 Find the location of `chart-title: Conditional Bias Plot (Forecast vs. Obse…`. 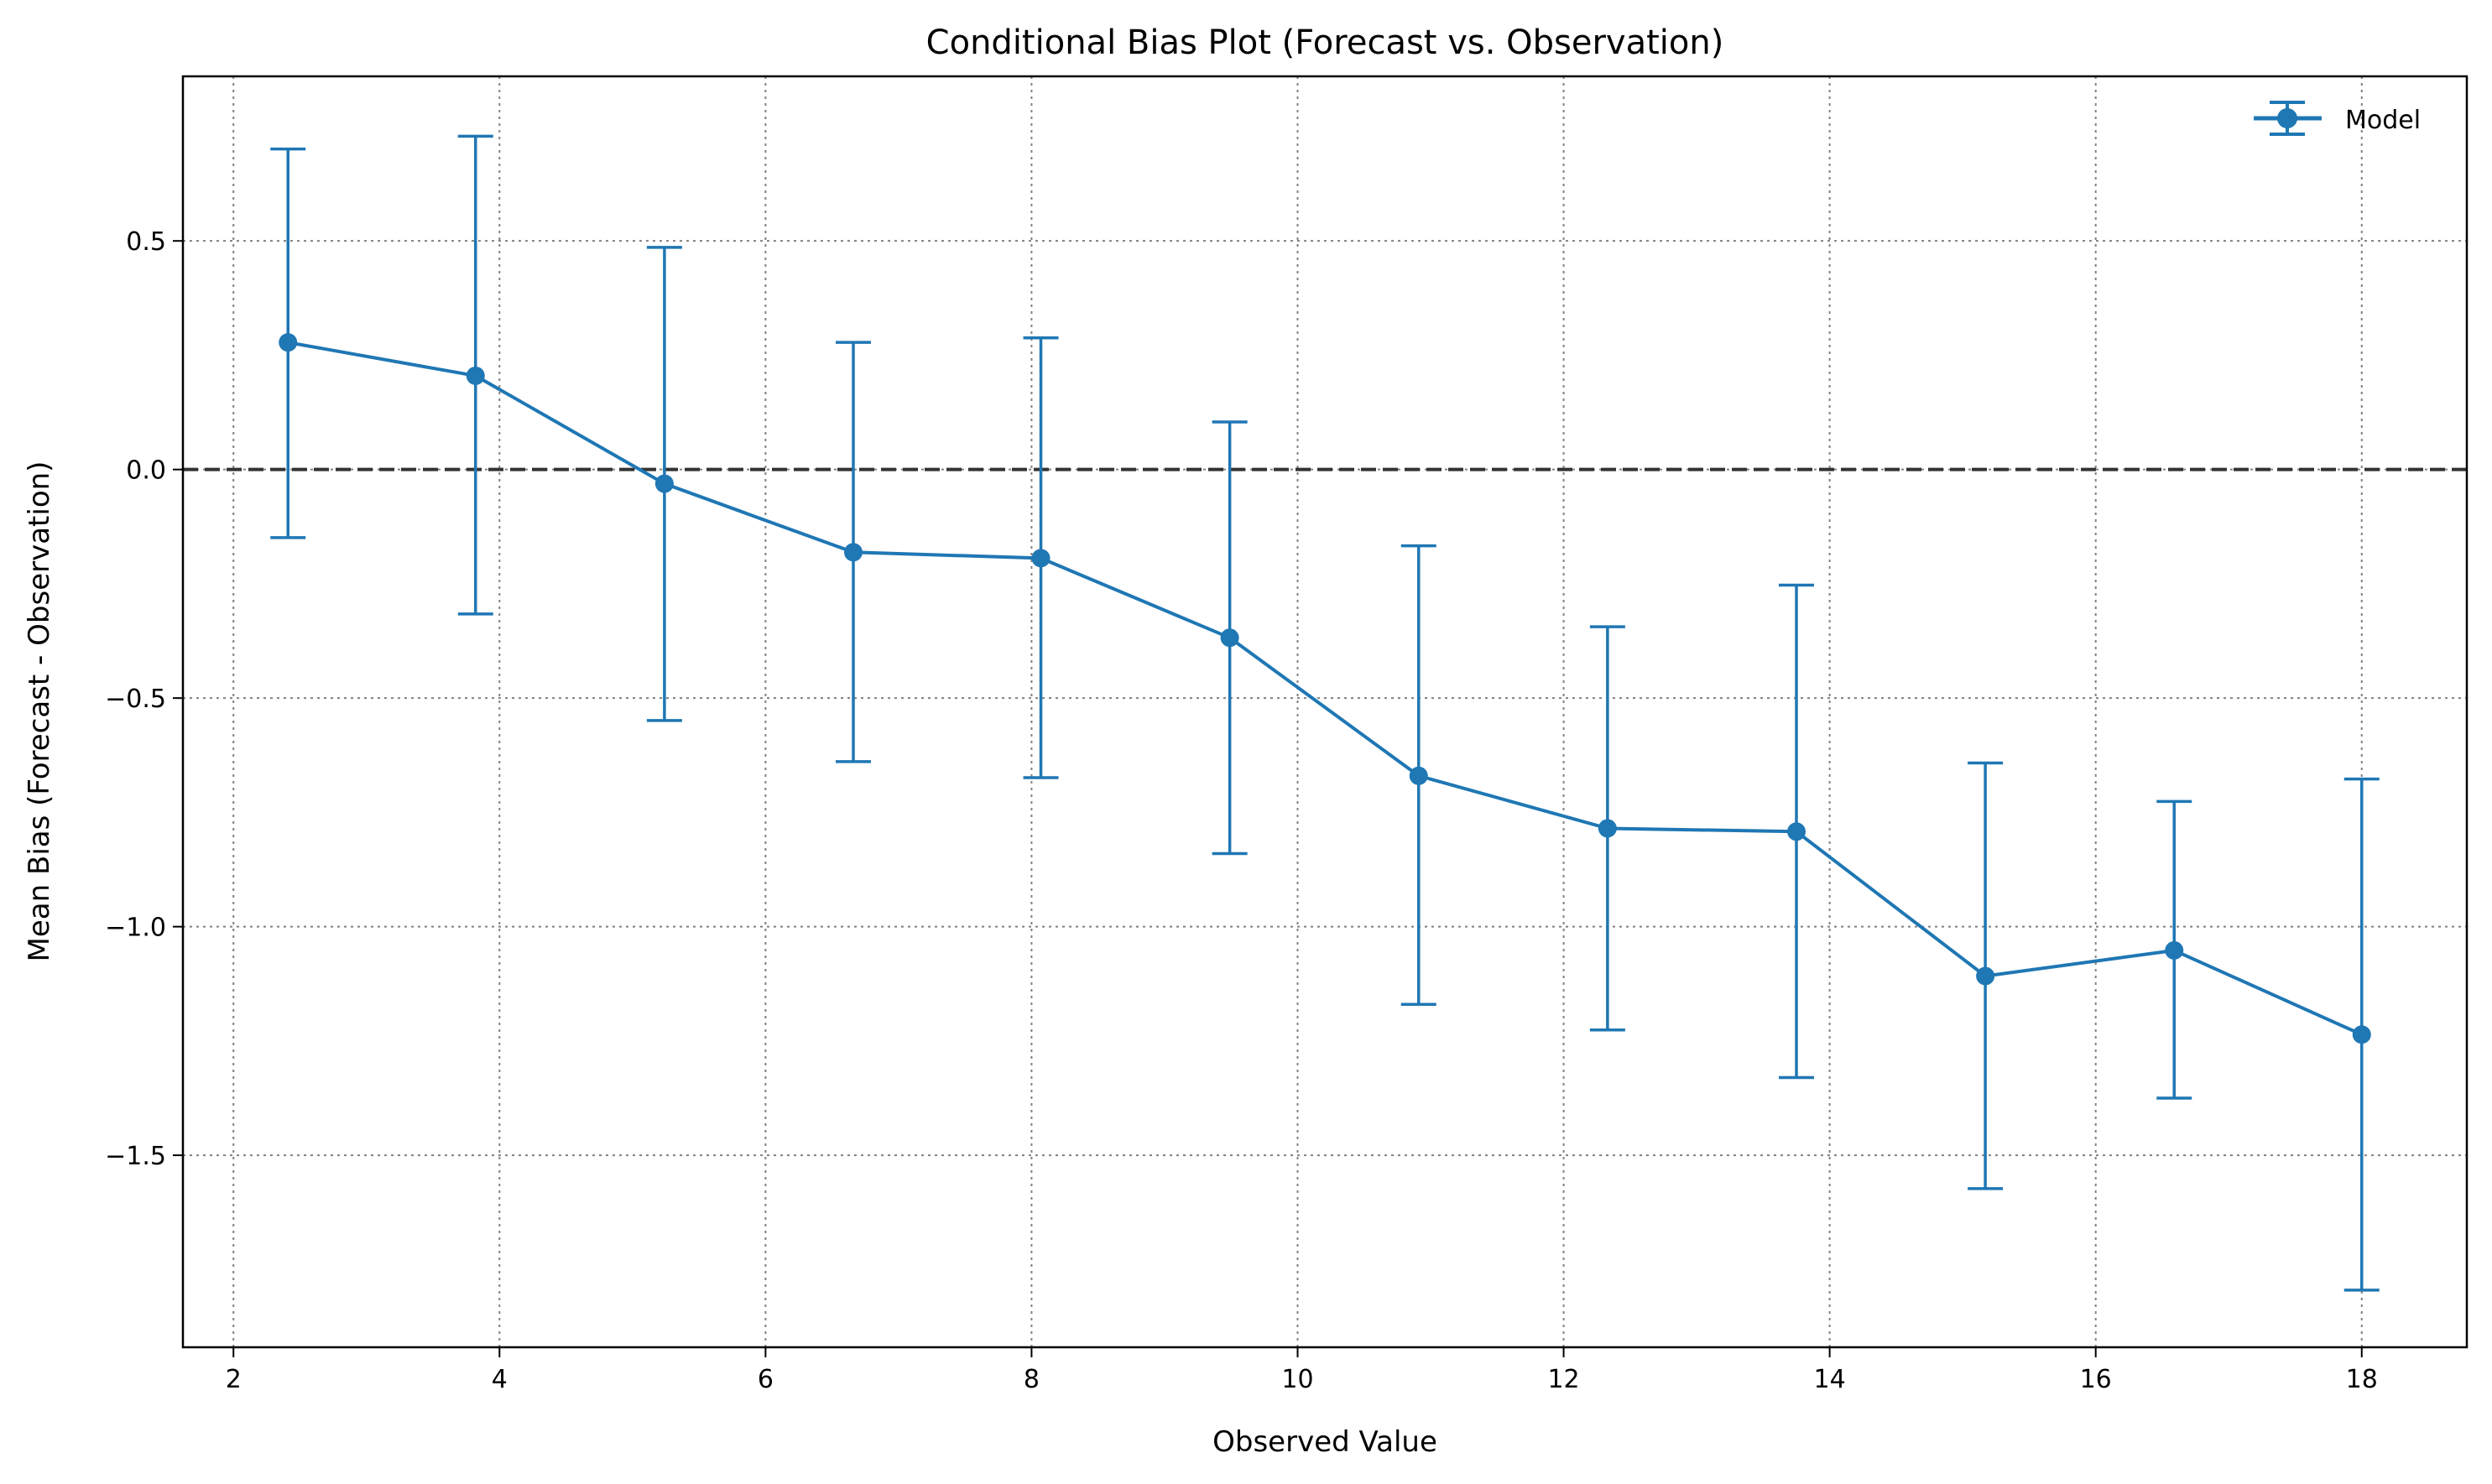

chart-title: Conditional Bias Plot (Forecast vs. Obse… is located at coordinates (1325, 42).